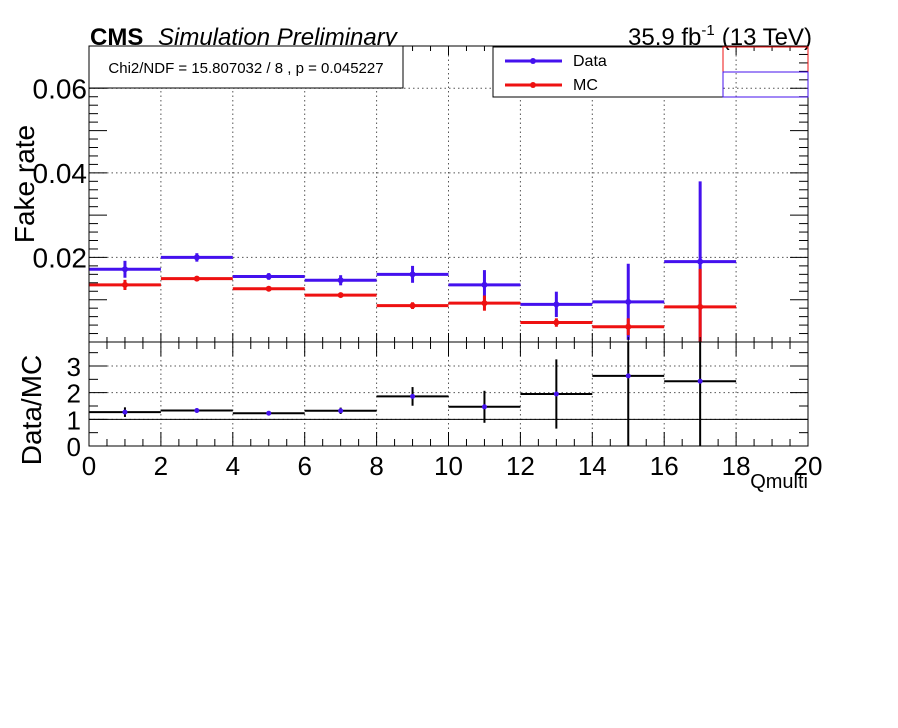 The height and width of the screenshot is (728, 898). I want to click on series-ratio, so click(413, 394).